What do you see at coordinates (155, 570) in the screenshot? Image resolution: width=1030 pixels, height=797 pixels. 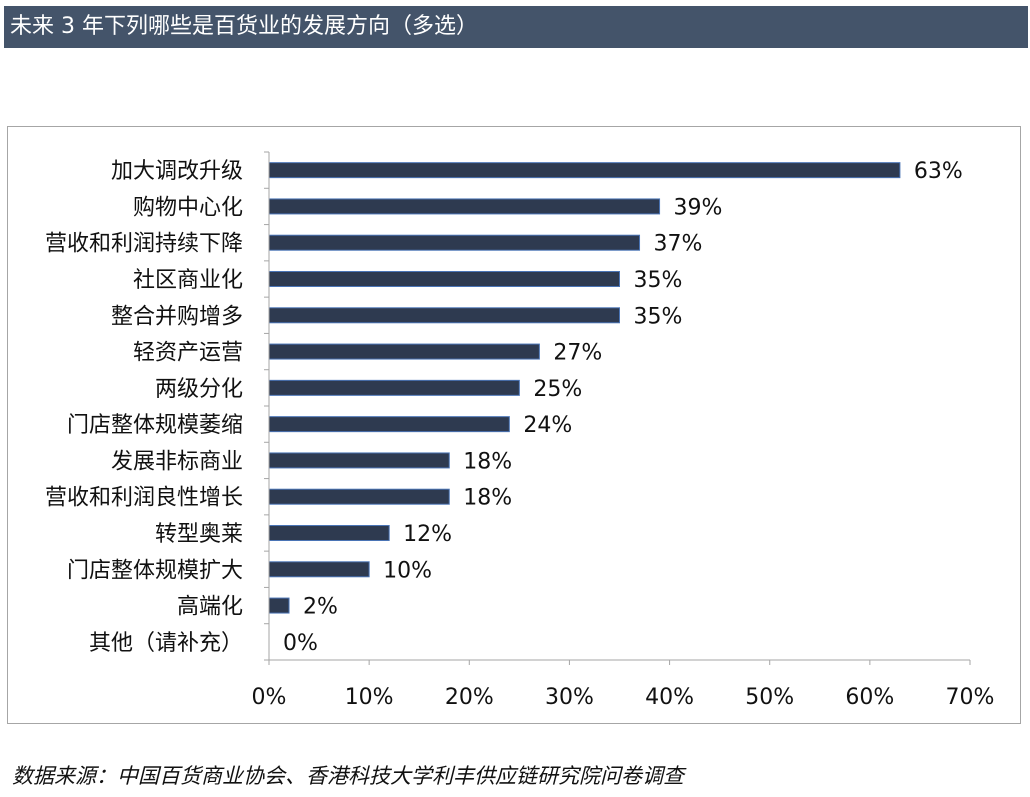 I see `category-label: 门店整体规模扩大` at bounding box center [155, 570].